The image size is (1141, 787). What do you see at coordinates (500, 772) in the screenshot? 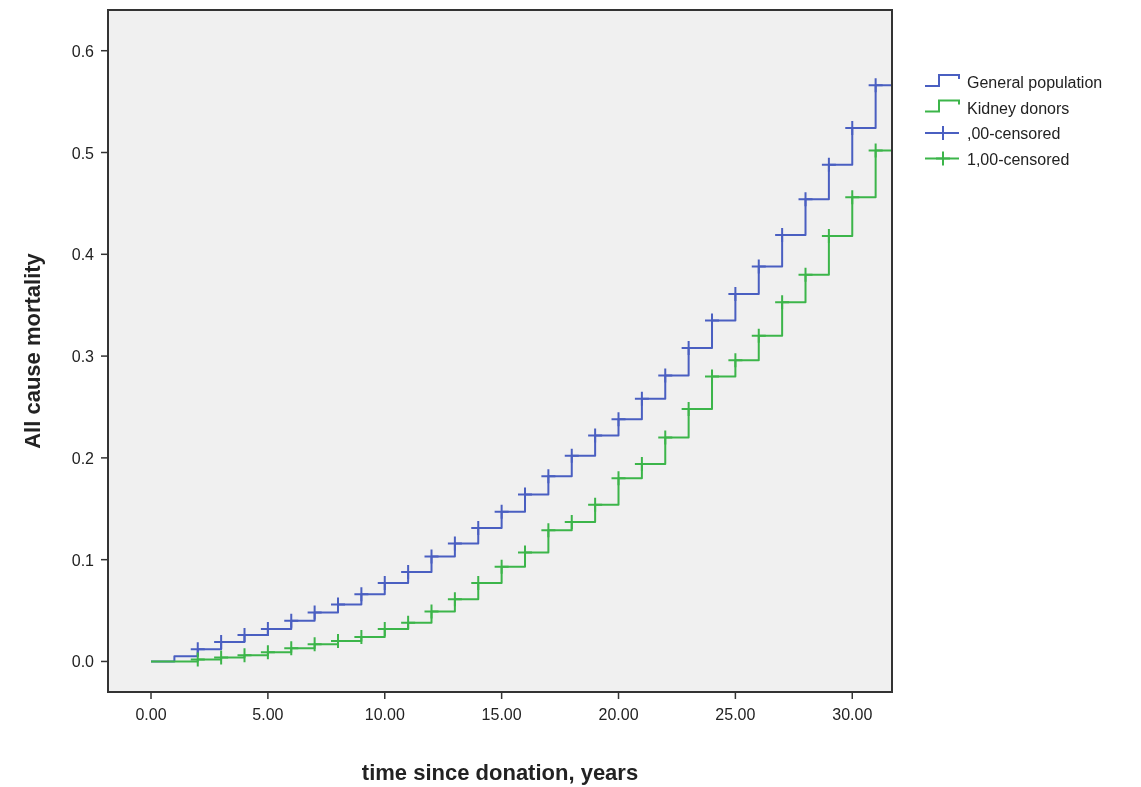
I see `x-axis-title: time since donation, years` at bounding box center [500, 772].